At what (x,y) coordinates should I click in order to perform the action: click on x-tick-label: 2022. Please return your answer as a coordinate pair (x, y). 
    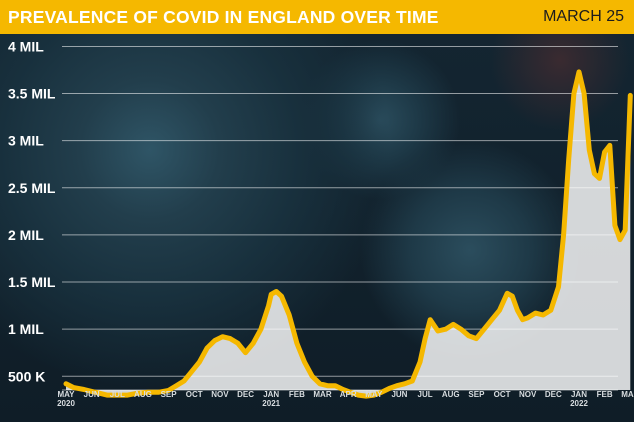
    Looking at the image, I should click on (579, 403).